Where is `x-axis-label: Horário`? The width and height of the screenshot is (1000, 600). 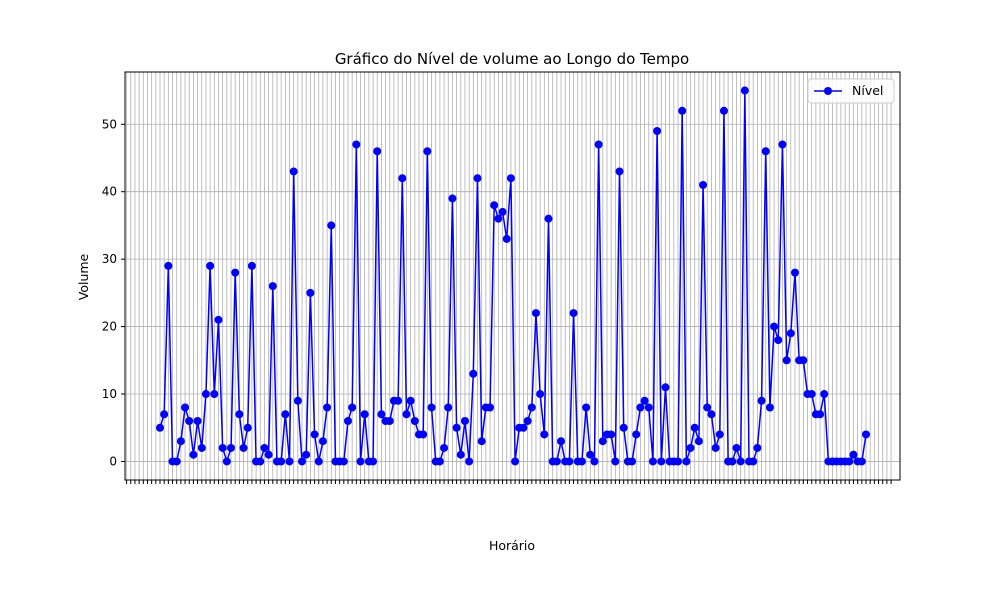 x-axis-label: Horário is located at coordinates (512, 545).